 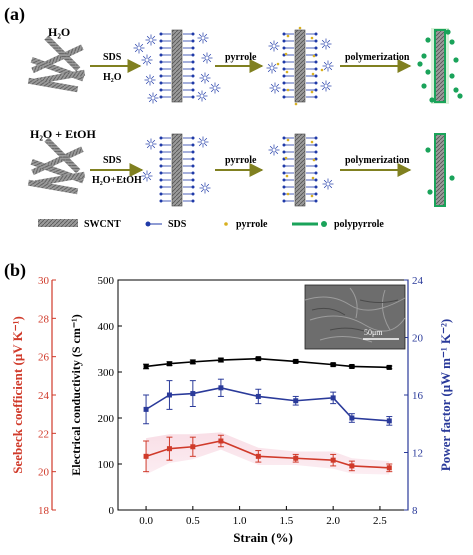 I want to click on scheme-row-water: H₂O SDS H₂O pyrrole polymerization, so click(x=245, y=65).